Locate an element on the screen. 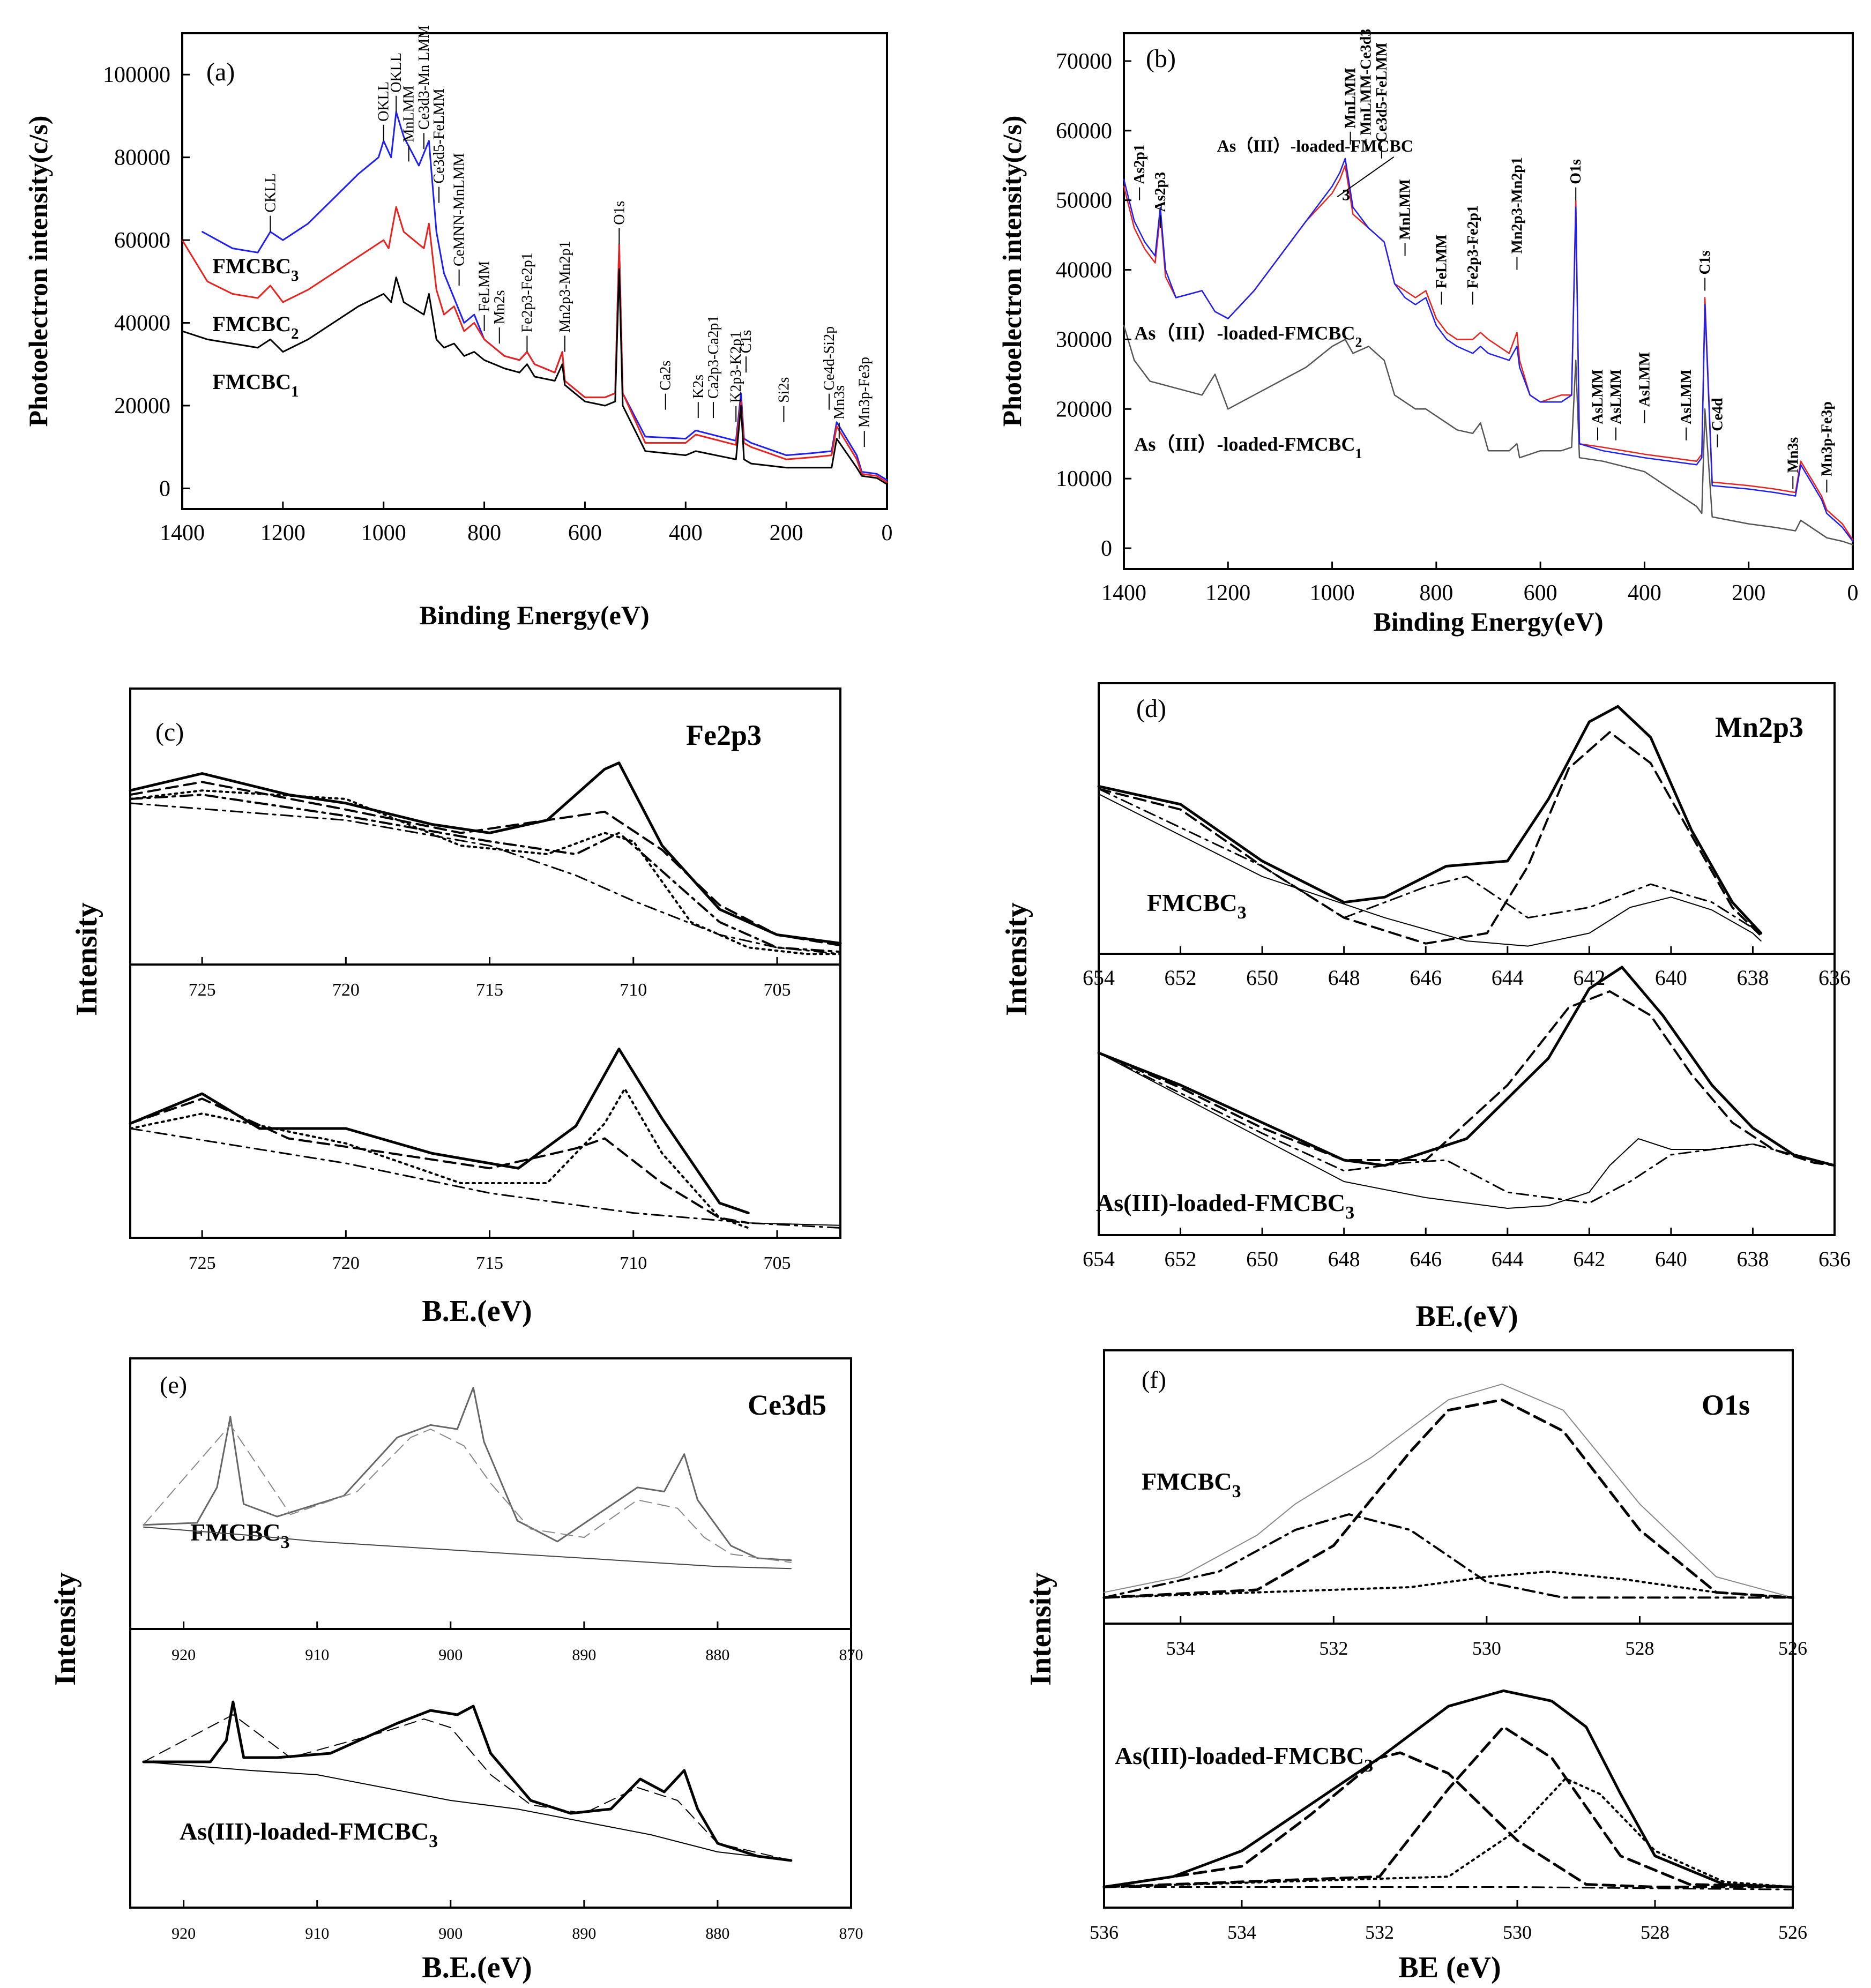  panel-b-xtick-label: 400 is located at coordinates (1644, 593).